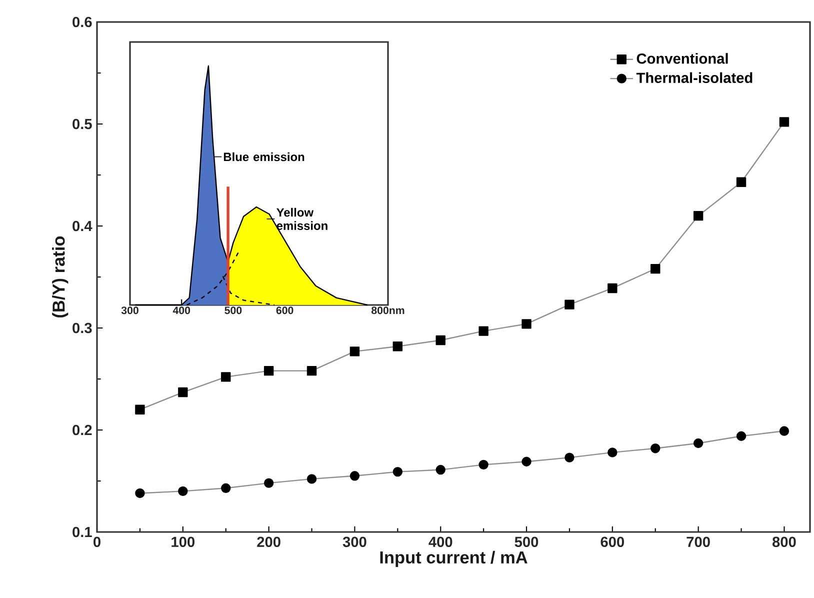 Image resolution: width=814 pixels, height=598 pixels. Describe the element at coordinates (694, 78) in the screenshot. I see `legend-label: Thermal-isolated` at that location.